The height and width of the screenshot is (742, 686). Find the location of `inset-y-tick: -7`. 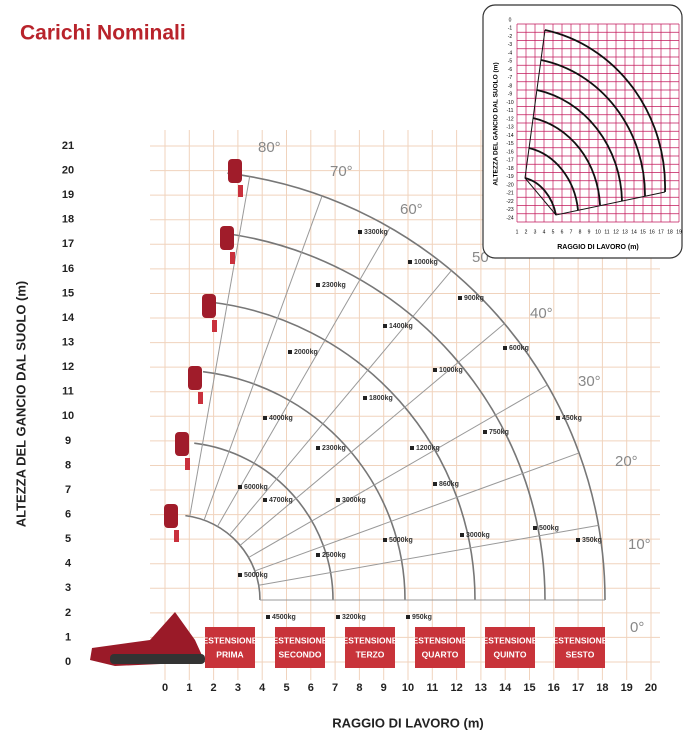

inset-y-tick: -7 is located at coordinates (510, 78).